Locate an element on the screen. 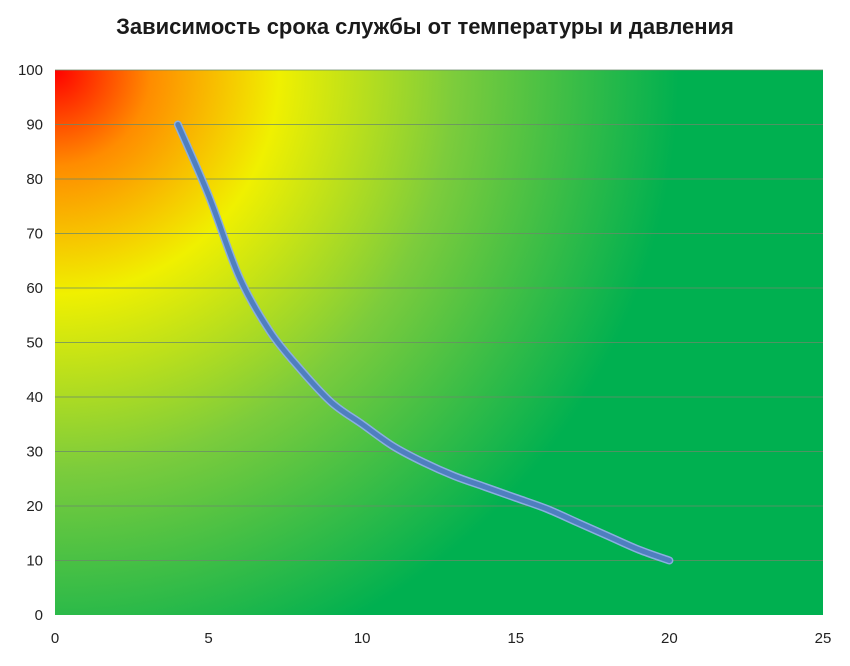 This screenshot has height=666, width=850. y-tick-label: 80 is located at coordinates (34, 179).